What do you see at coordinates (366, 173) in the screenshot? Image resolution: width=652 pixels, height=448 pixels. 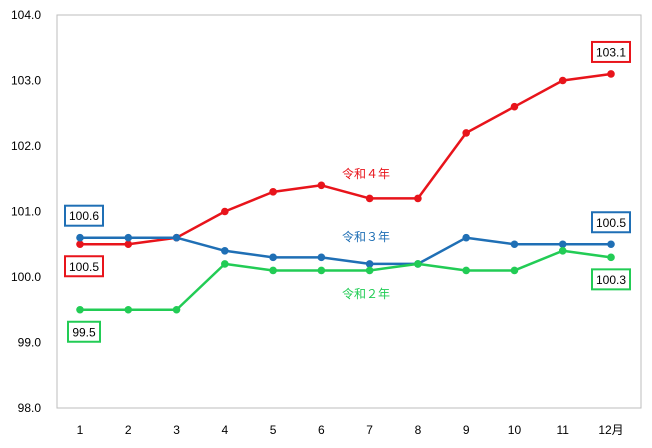 I see `series-name-label: 令和４年` at bounding box center [366, 173].